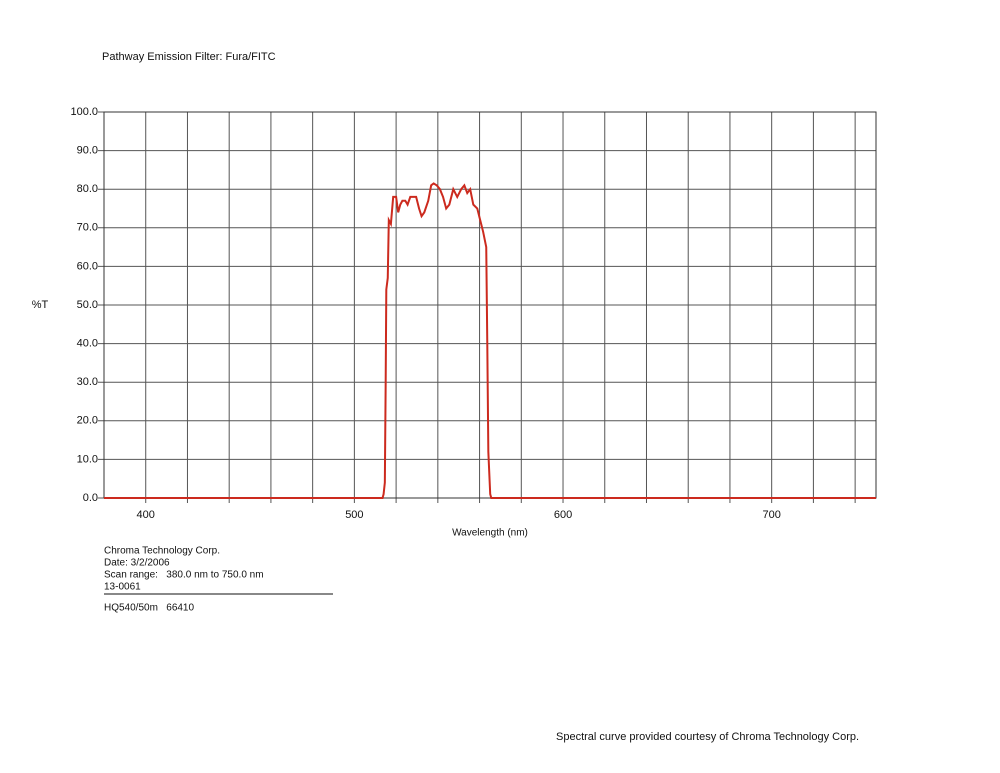 This screenshot has height=773, width=1000. Describe the element at coordinates (87, 189) in the screenshot. I see `y-tick-label: 80.0` at that location.